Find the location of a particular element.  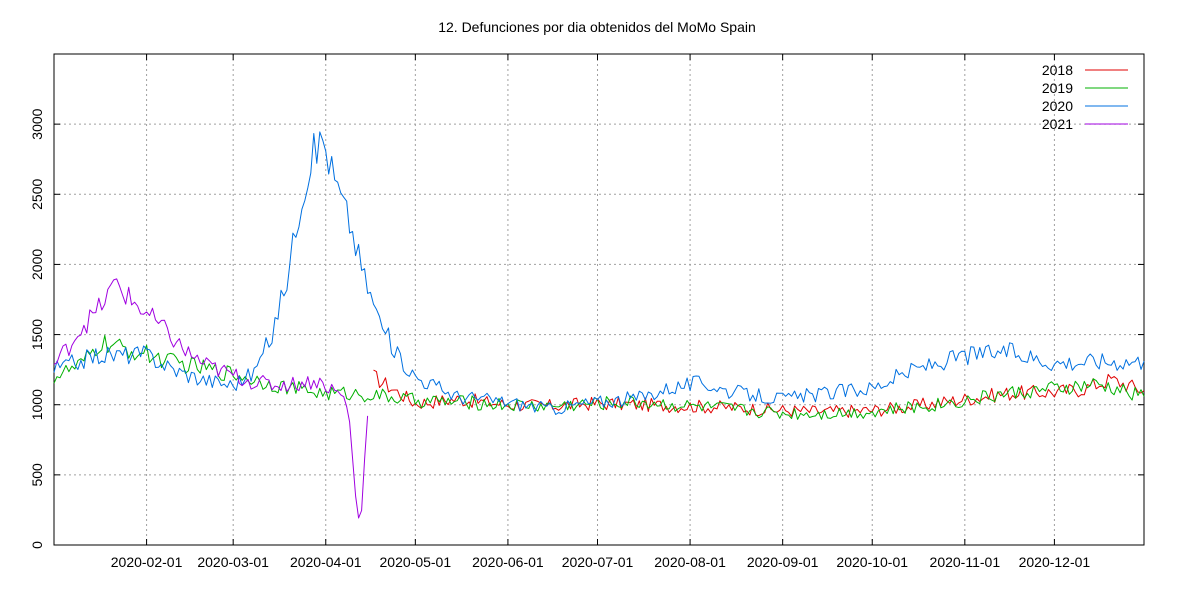

x-tick-label: 2020-06-01 is located at coordinates (508, 562).